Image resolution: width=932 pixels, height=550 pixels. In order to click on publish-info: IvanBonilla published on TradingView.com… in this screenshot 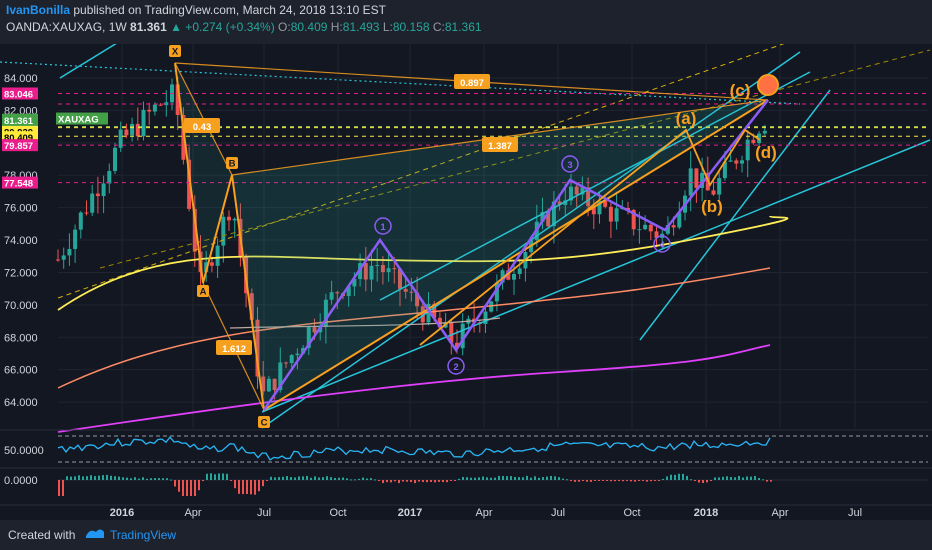, I will do `click(196, 10)`.